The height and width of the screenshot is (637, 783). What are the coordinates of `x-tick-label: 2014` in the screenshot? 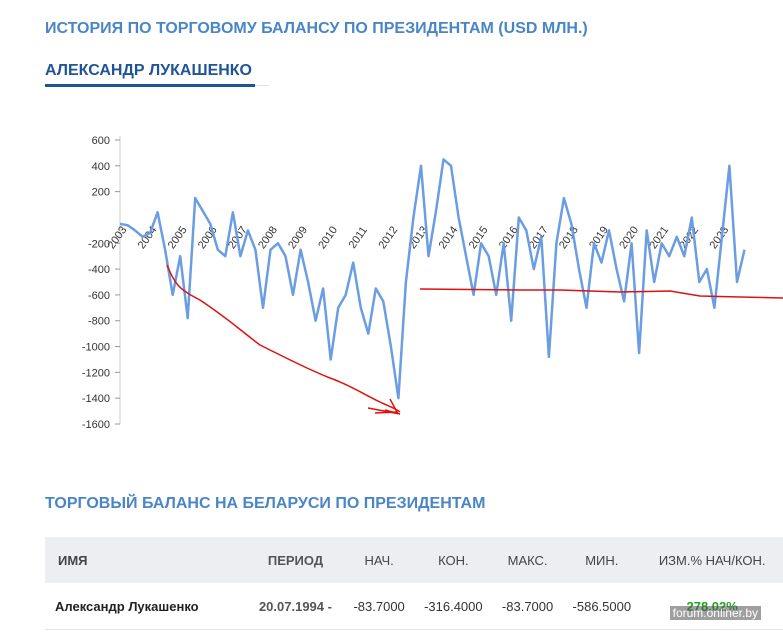 It's located at (449, 237).